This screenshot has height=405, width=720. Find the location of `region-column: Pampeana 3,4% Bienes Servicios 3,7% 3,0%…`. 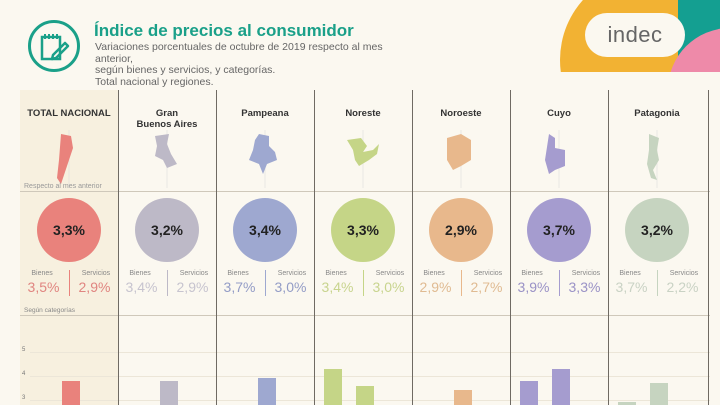

region-column: Pampeana 3,4% Bienes Servicios 3,7% 3,0%… is located at coordinates (265, 247).